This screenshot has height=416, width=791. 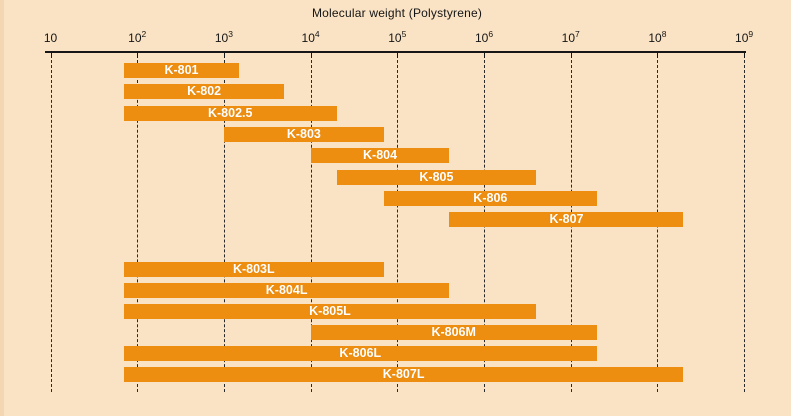 What do you see at coordinates (397, 13) in the screenshot?
I see `chart-title: Molecular weight (Polystyrene)` at bounding box center [397, 13].